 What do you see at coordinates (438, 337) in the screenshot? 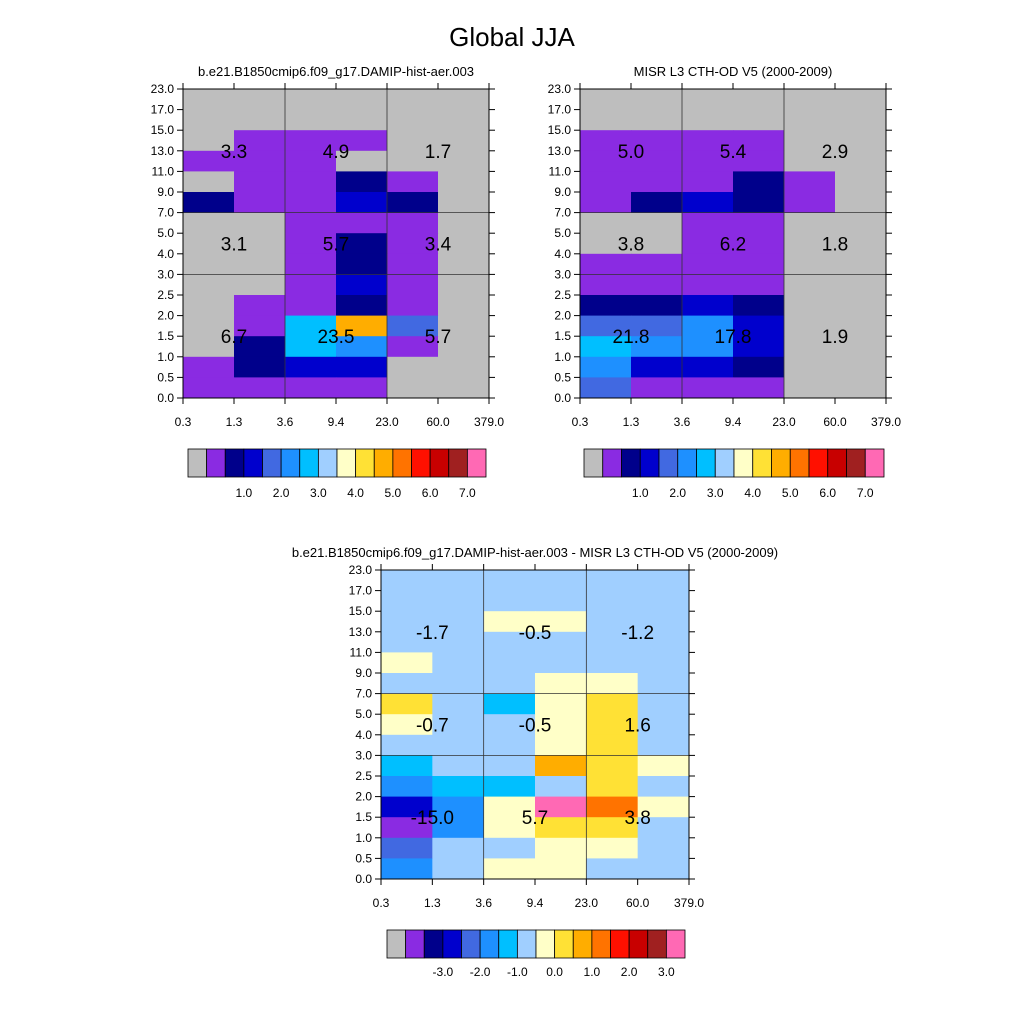
I see `data-label: 5.7` at bounding box center [438, 337].